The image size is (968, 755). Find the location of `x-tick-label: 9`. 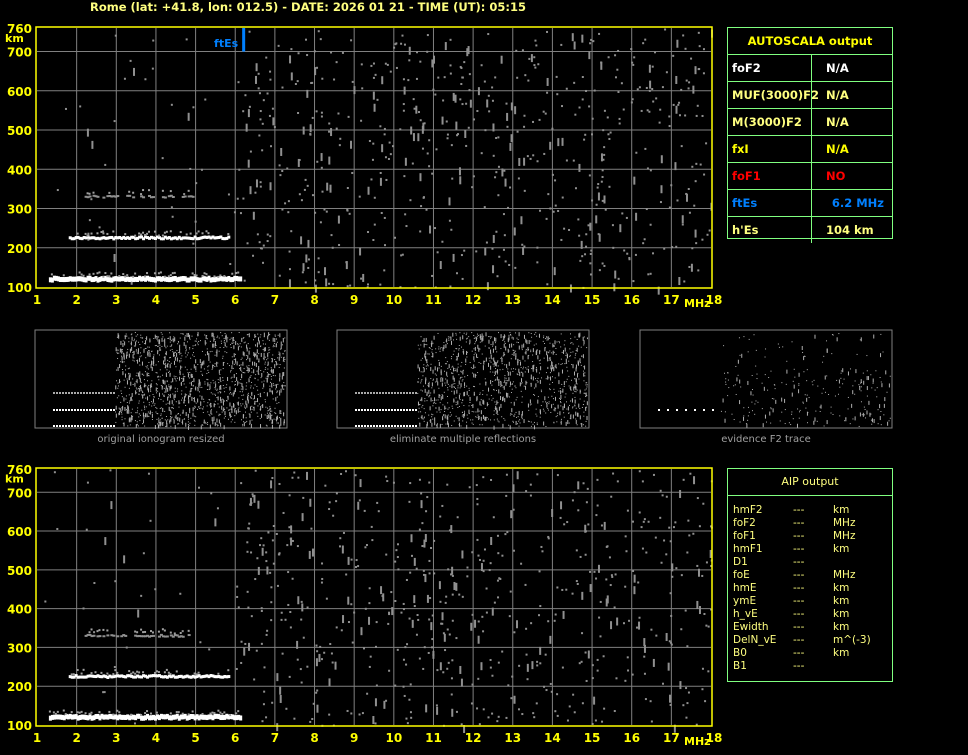

x-tick-label: 9 is located at coordinates (354, 738).